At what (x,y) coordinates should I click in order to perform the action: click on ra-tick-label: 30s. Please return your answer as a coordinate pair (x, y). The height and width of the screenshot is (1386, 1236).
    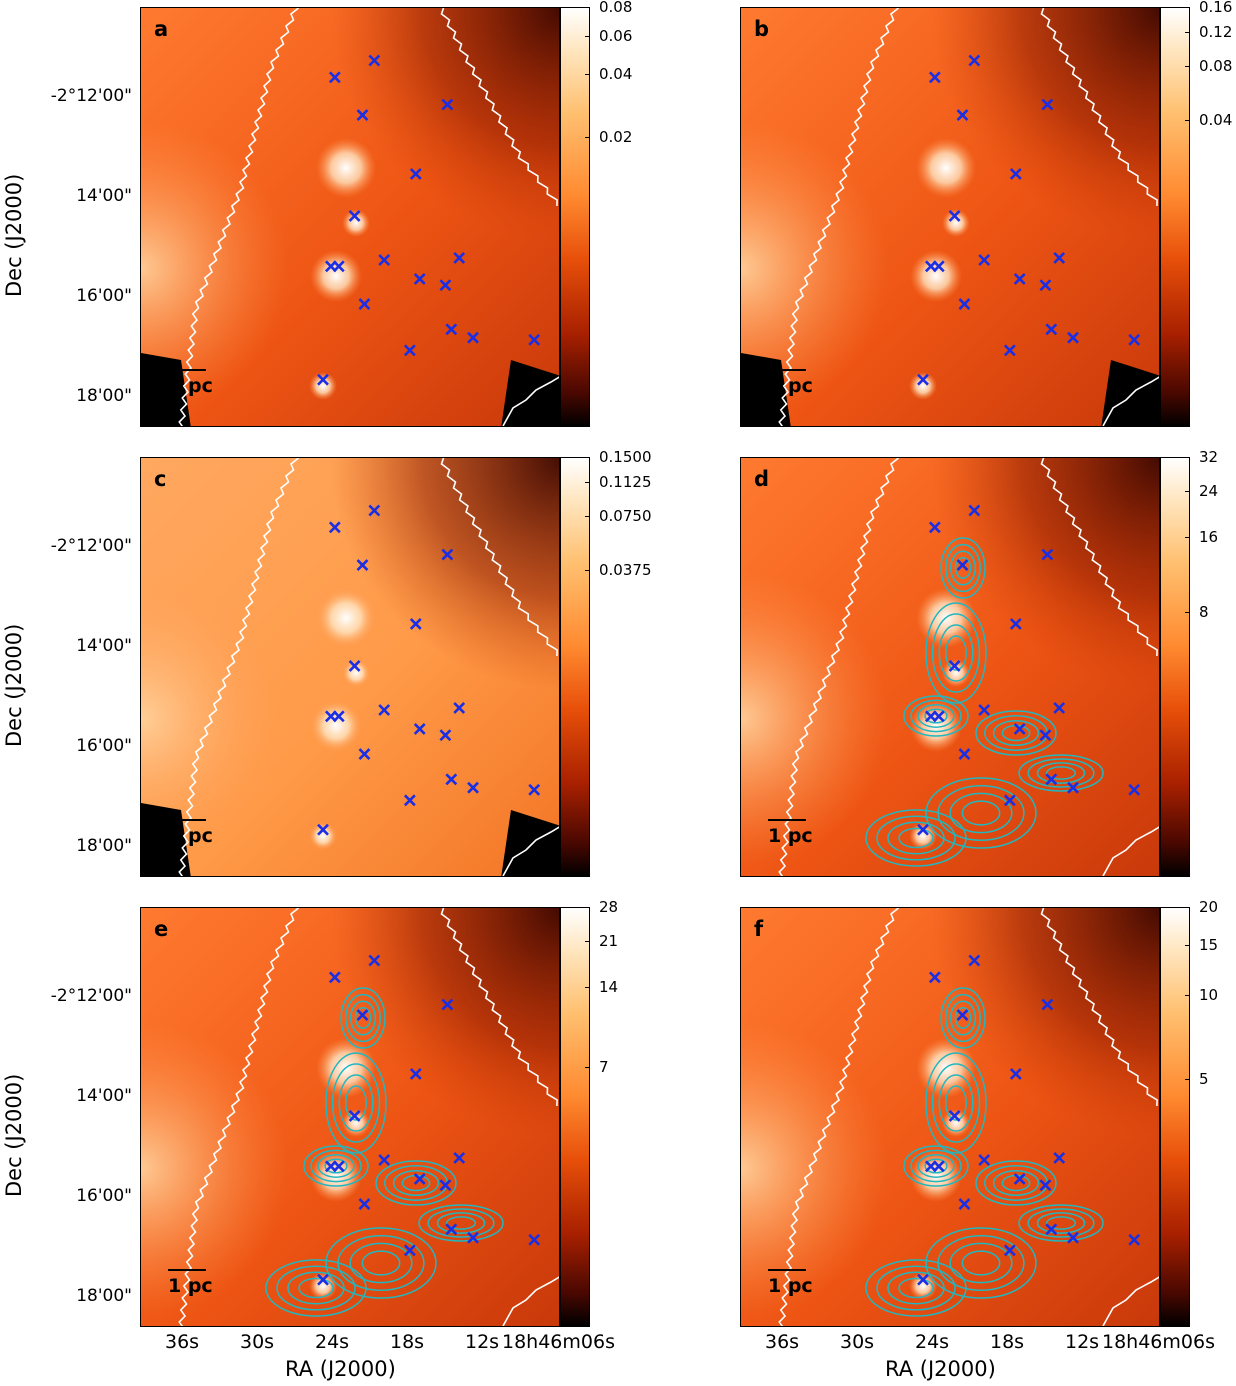
    Looking at the image, I should click on (257, 1342).